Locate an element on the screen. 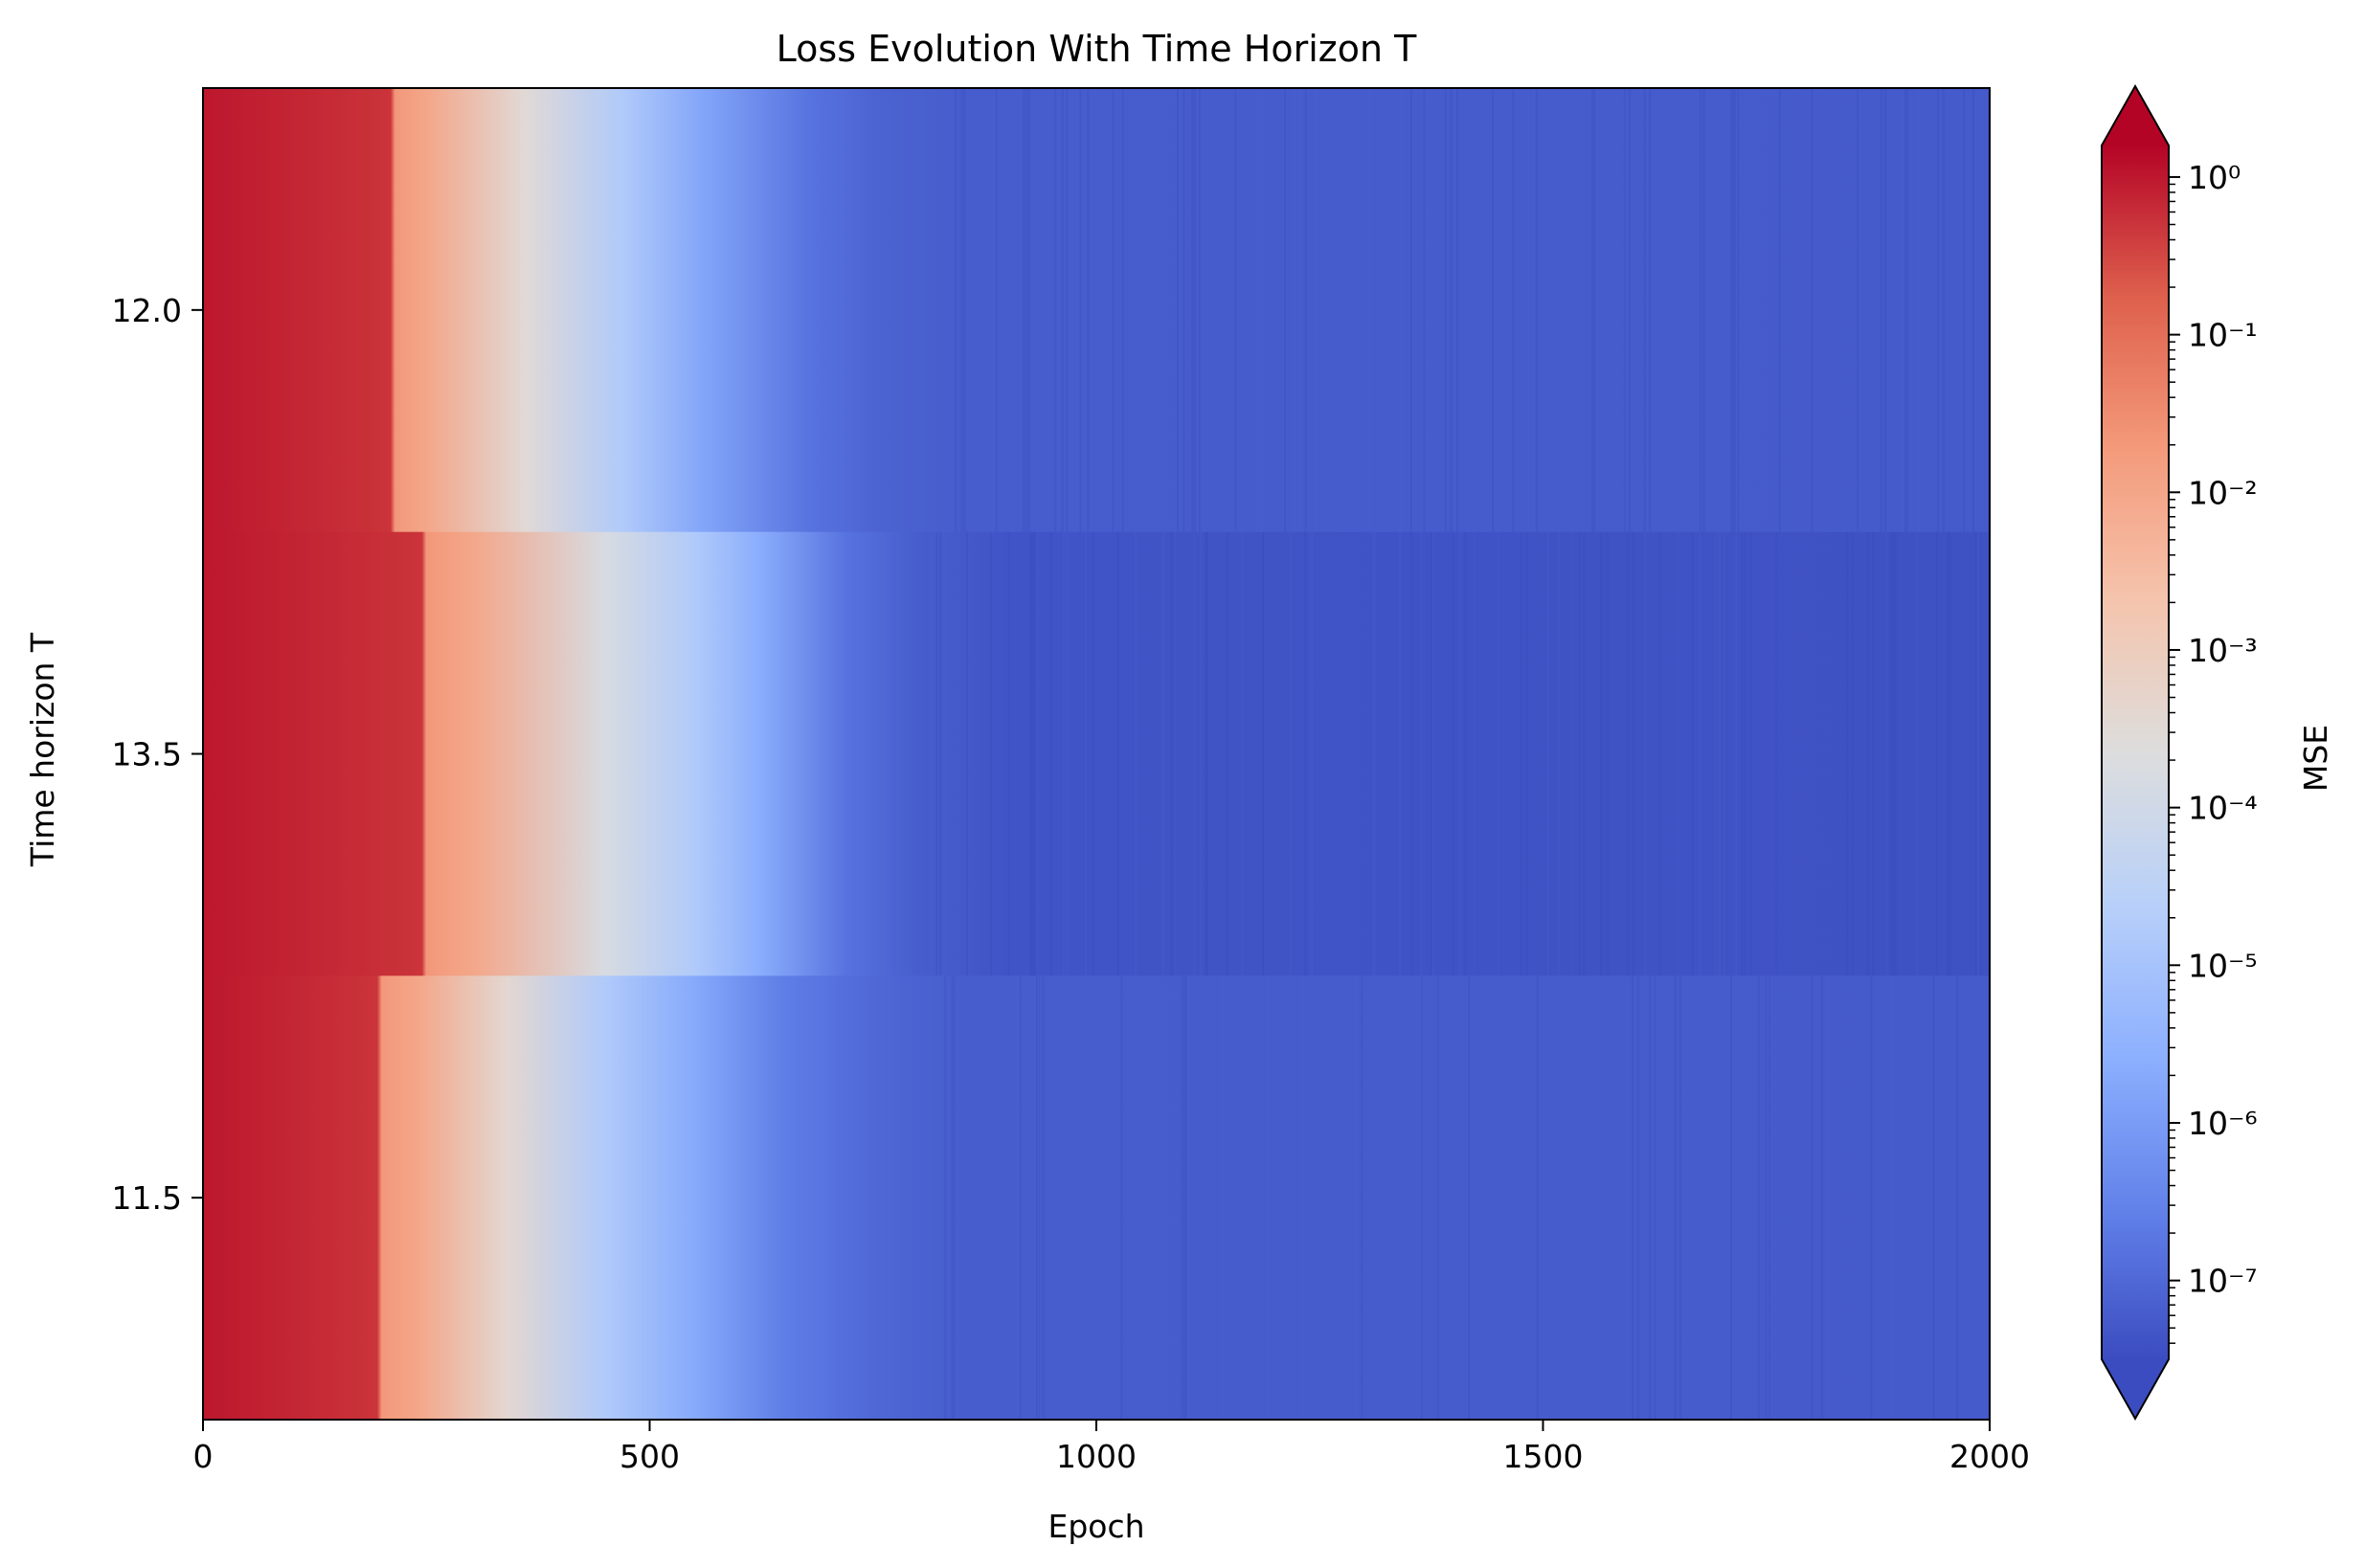 The height and width of the screenshot is (1568, 2365). y-tick-label: 12.0 is located at coordinates (147, 311).